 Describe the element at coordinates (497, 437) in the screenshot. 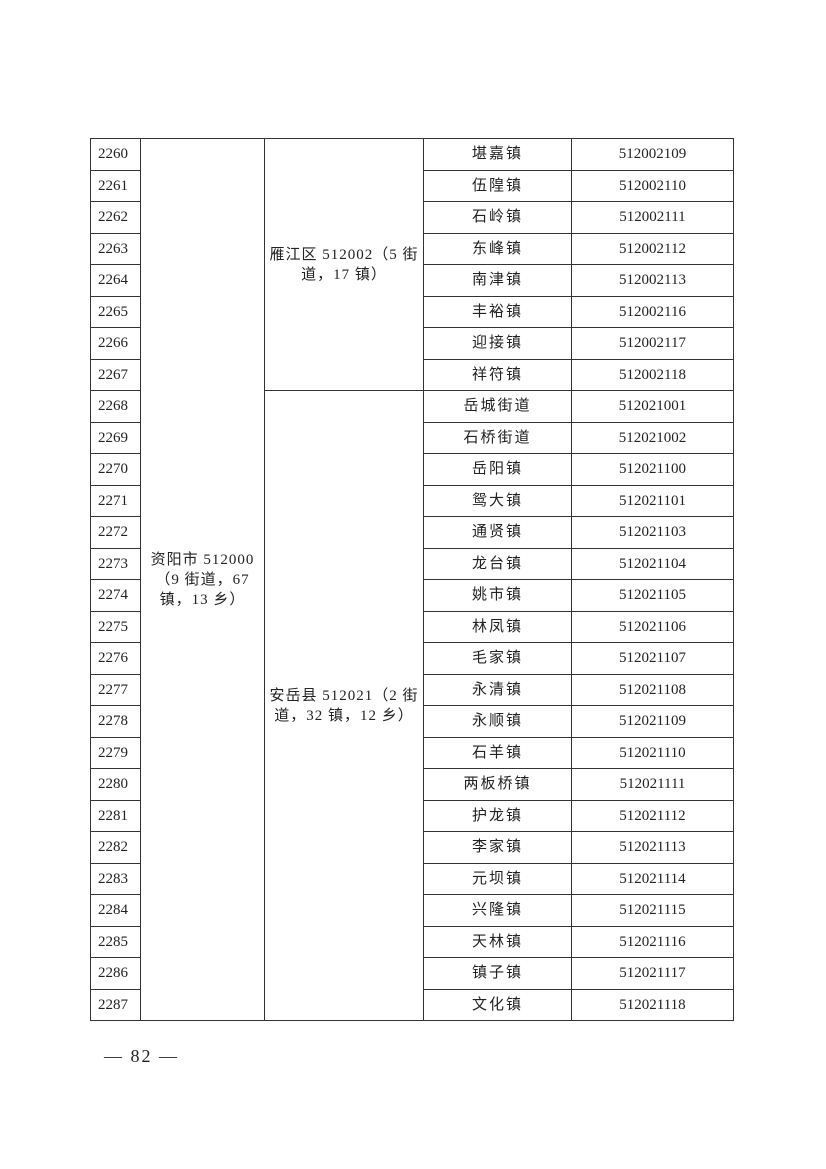

I see `town-name: 石桥街道` at that location.